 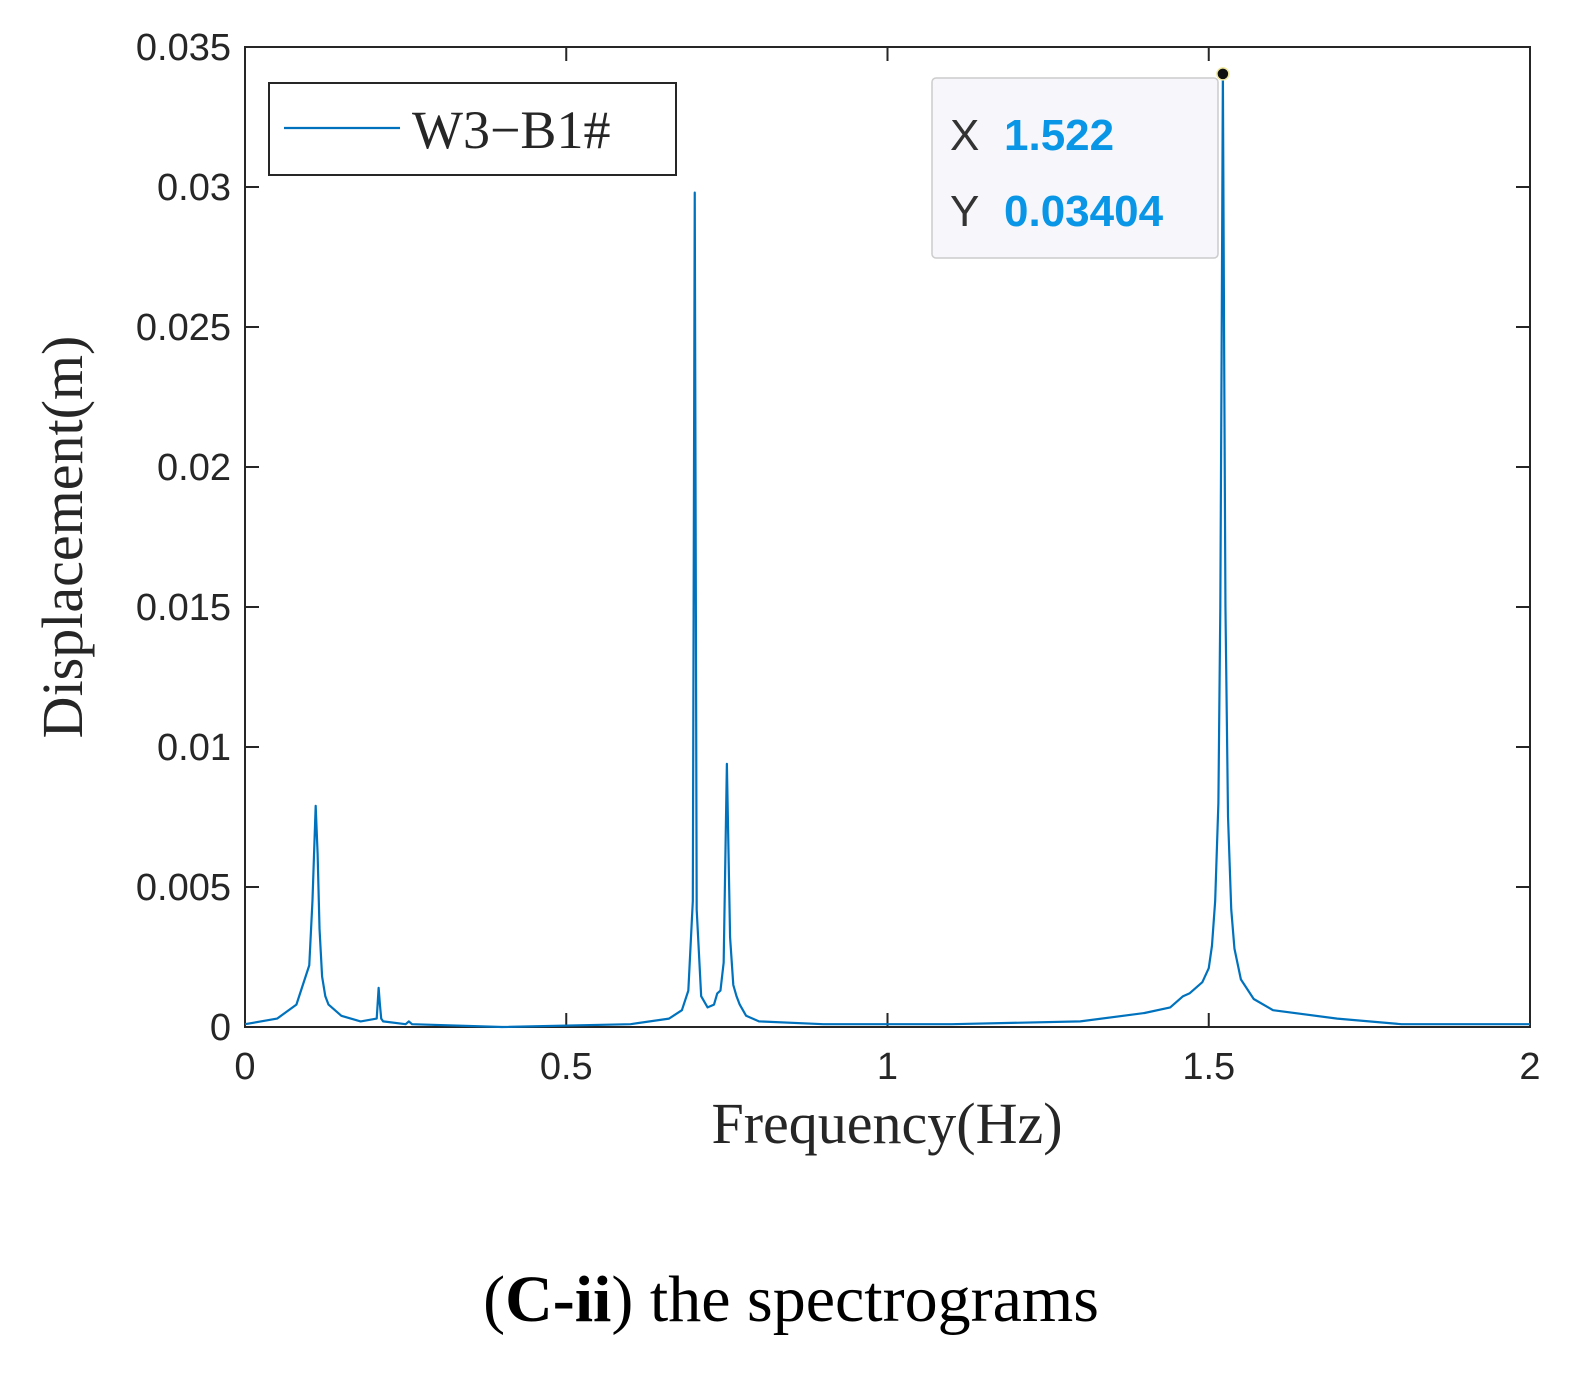 I want to click on datatip-y-key: Y, so click(x=964, y=211).